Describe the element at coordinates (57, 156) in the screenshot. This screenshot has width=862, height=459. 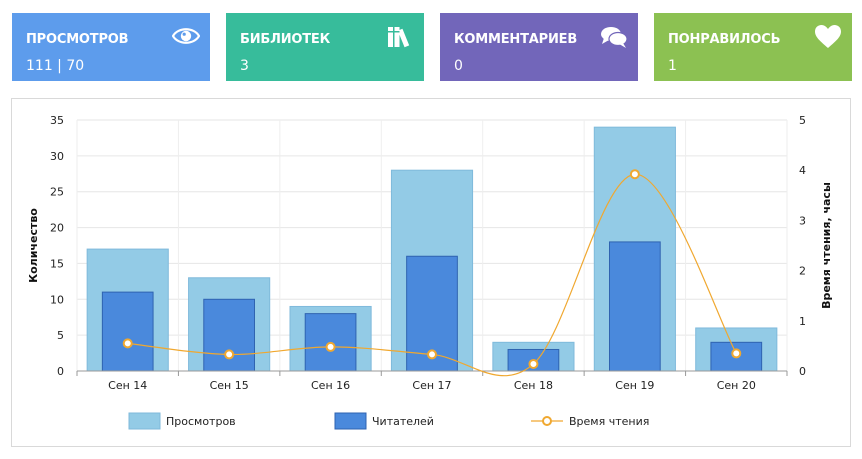
I see `y-tick-label: 30` at that location.